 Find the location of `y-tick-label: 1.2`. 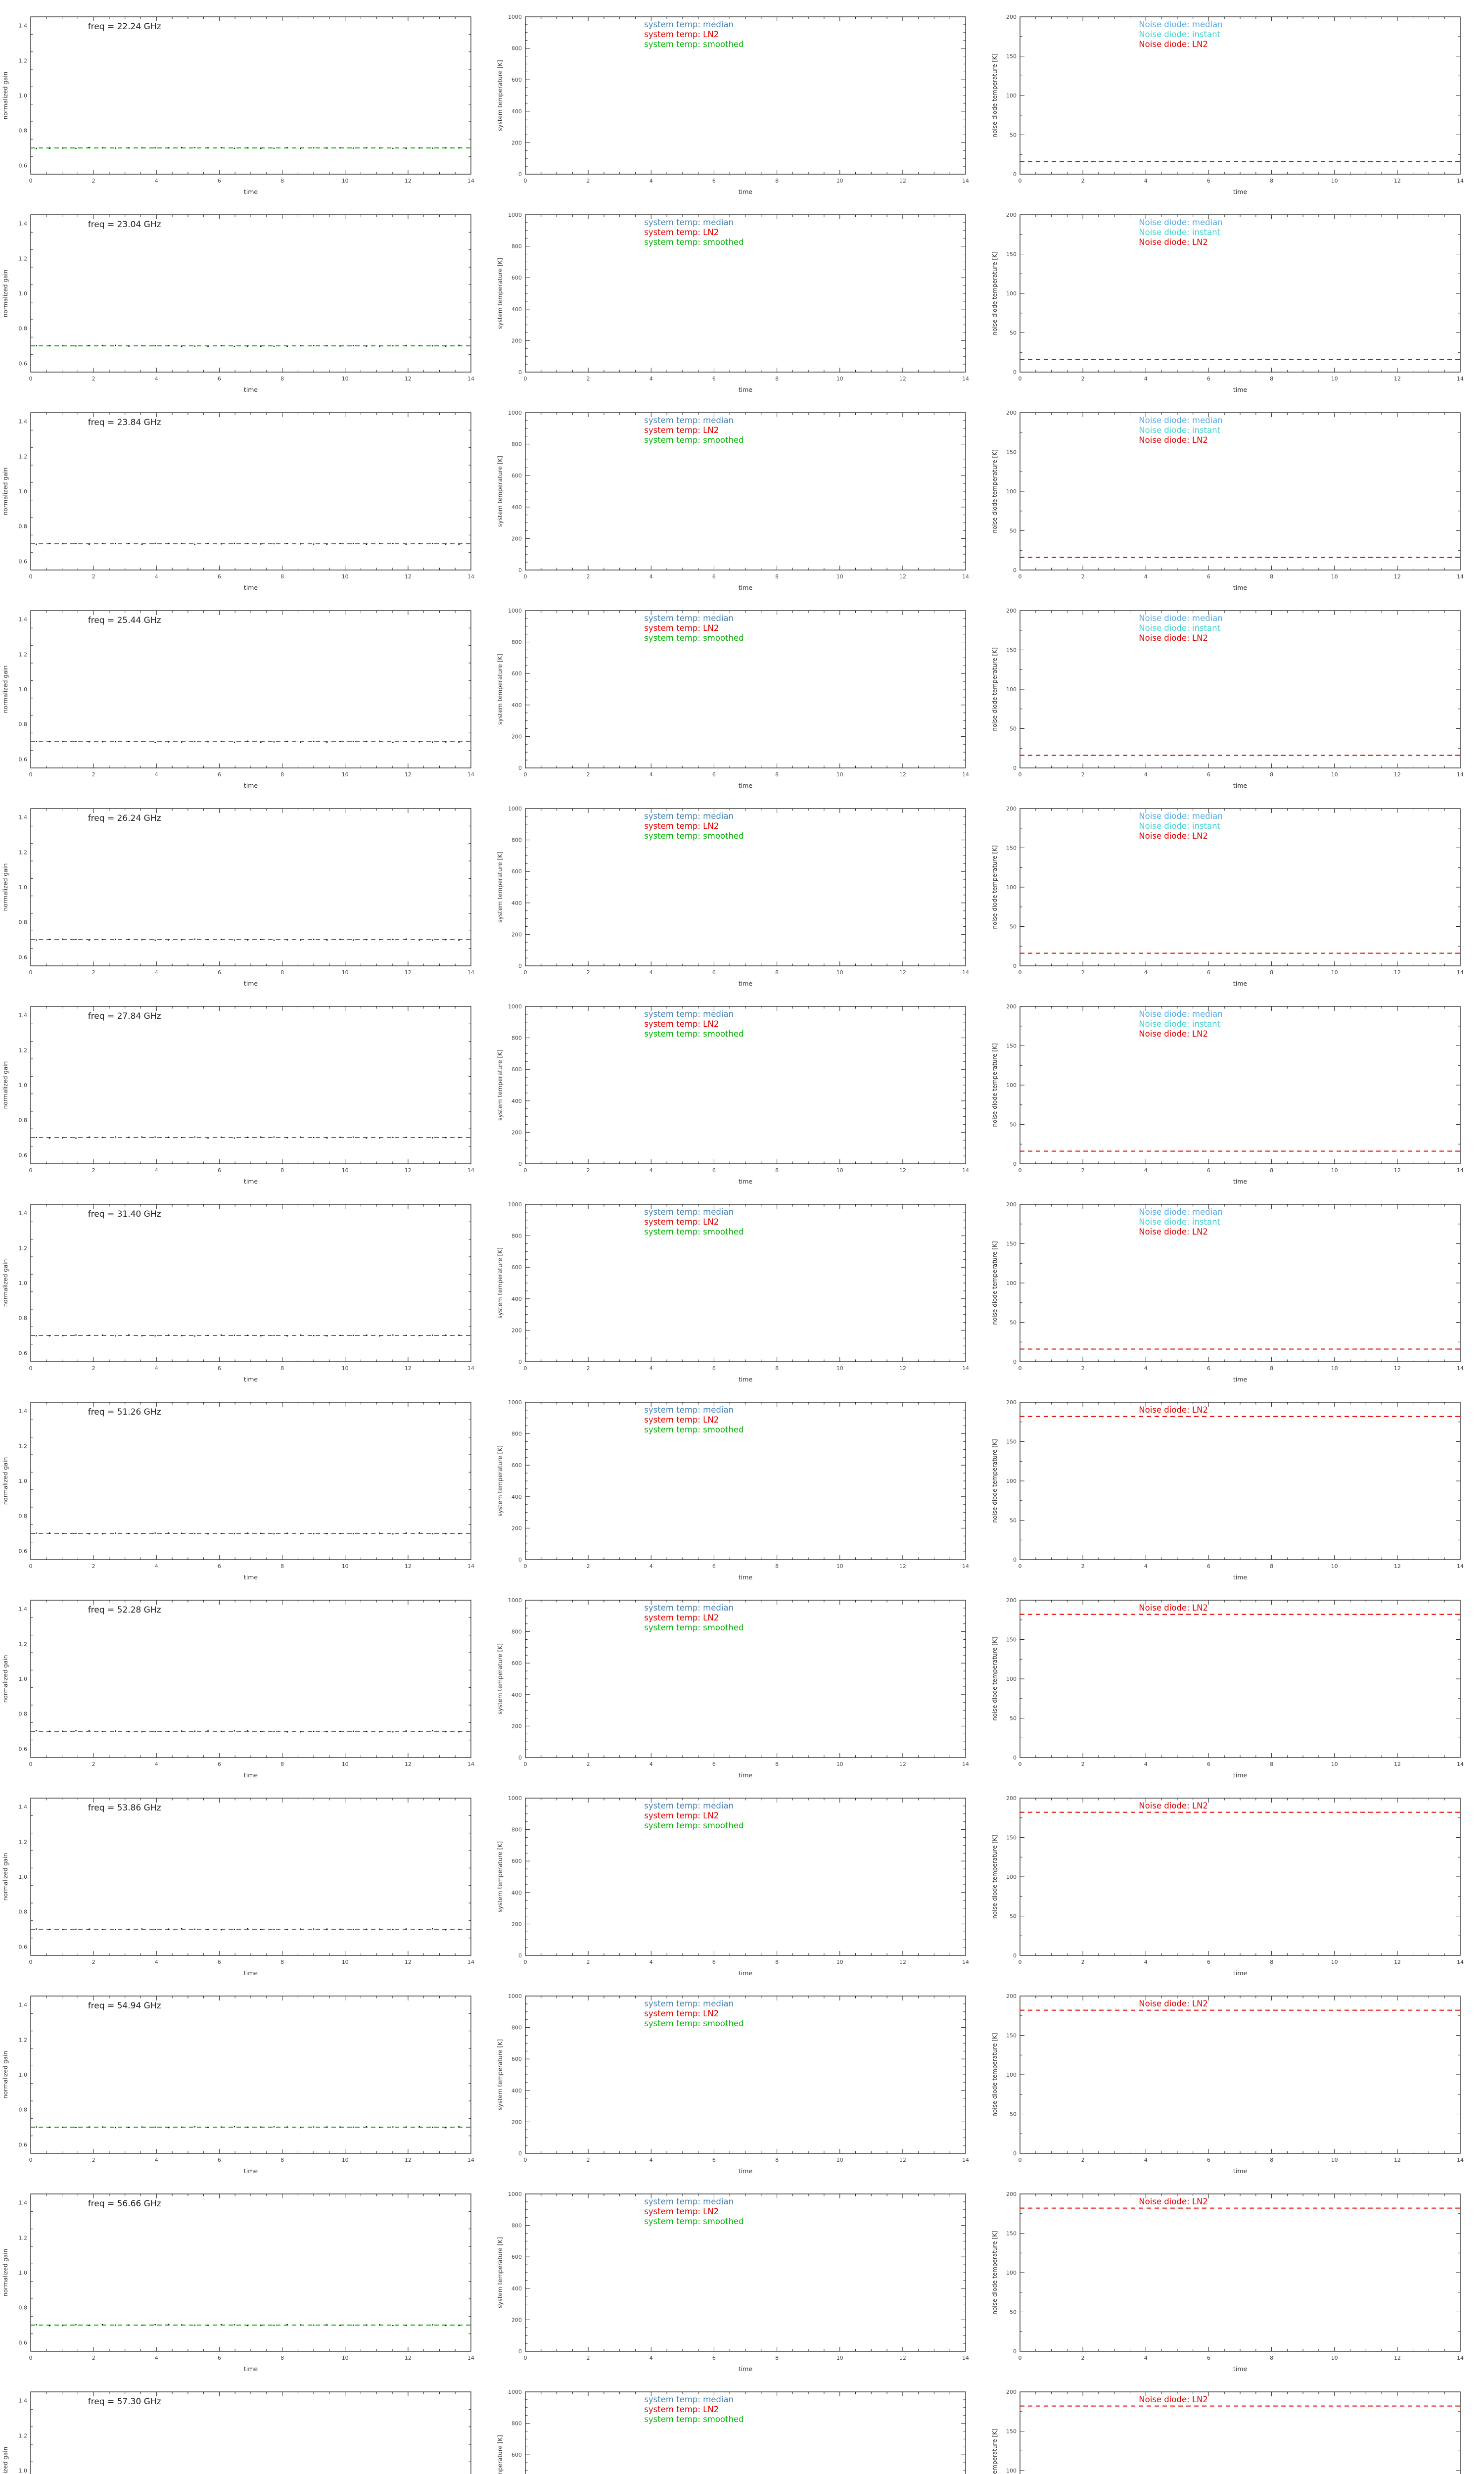

y-tick-label: 1.2 is located at coordinates (23, 1050).